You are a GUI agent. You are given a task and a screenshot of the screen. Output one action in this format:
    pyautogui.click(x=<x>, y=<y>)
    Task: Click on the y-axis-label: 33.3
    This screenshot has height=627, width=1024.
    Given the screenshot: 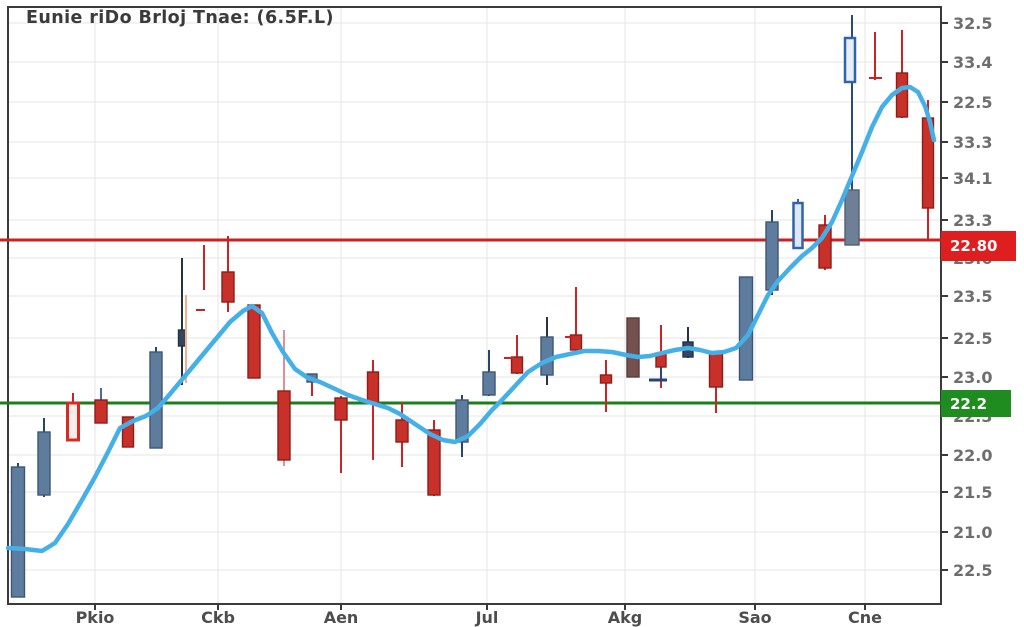 What is the action you would take?
    pyautogui.click(x=972, y=142)
    